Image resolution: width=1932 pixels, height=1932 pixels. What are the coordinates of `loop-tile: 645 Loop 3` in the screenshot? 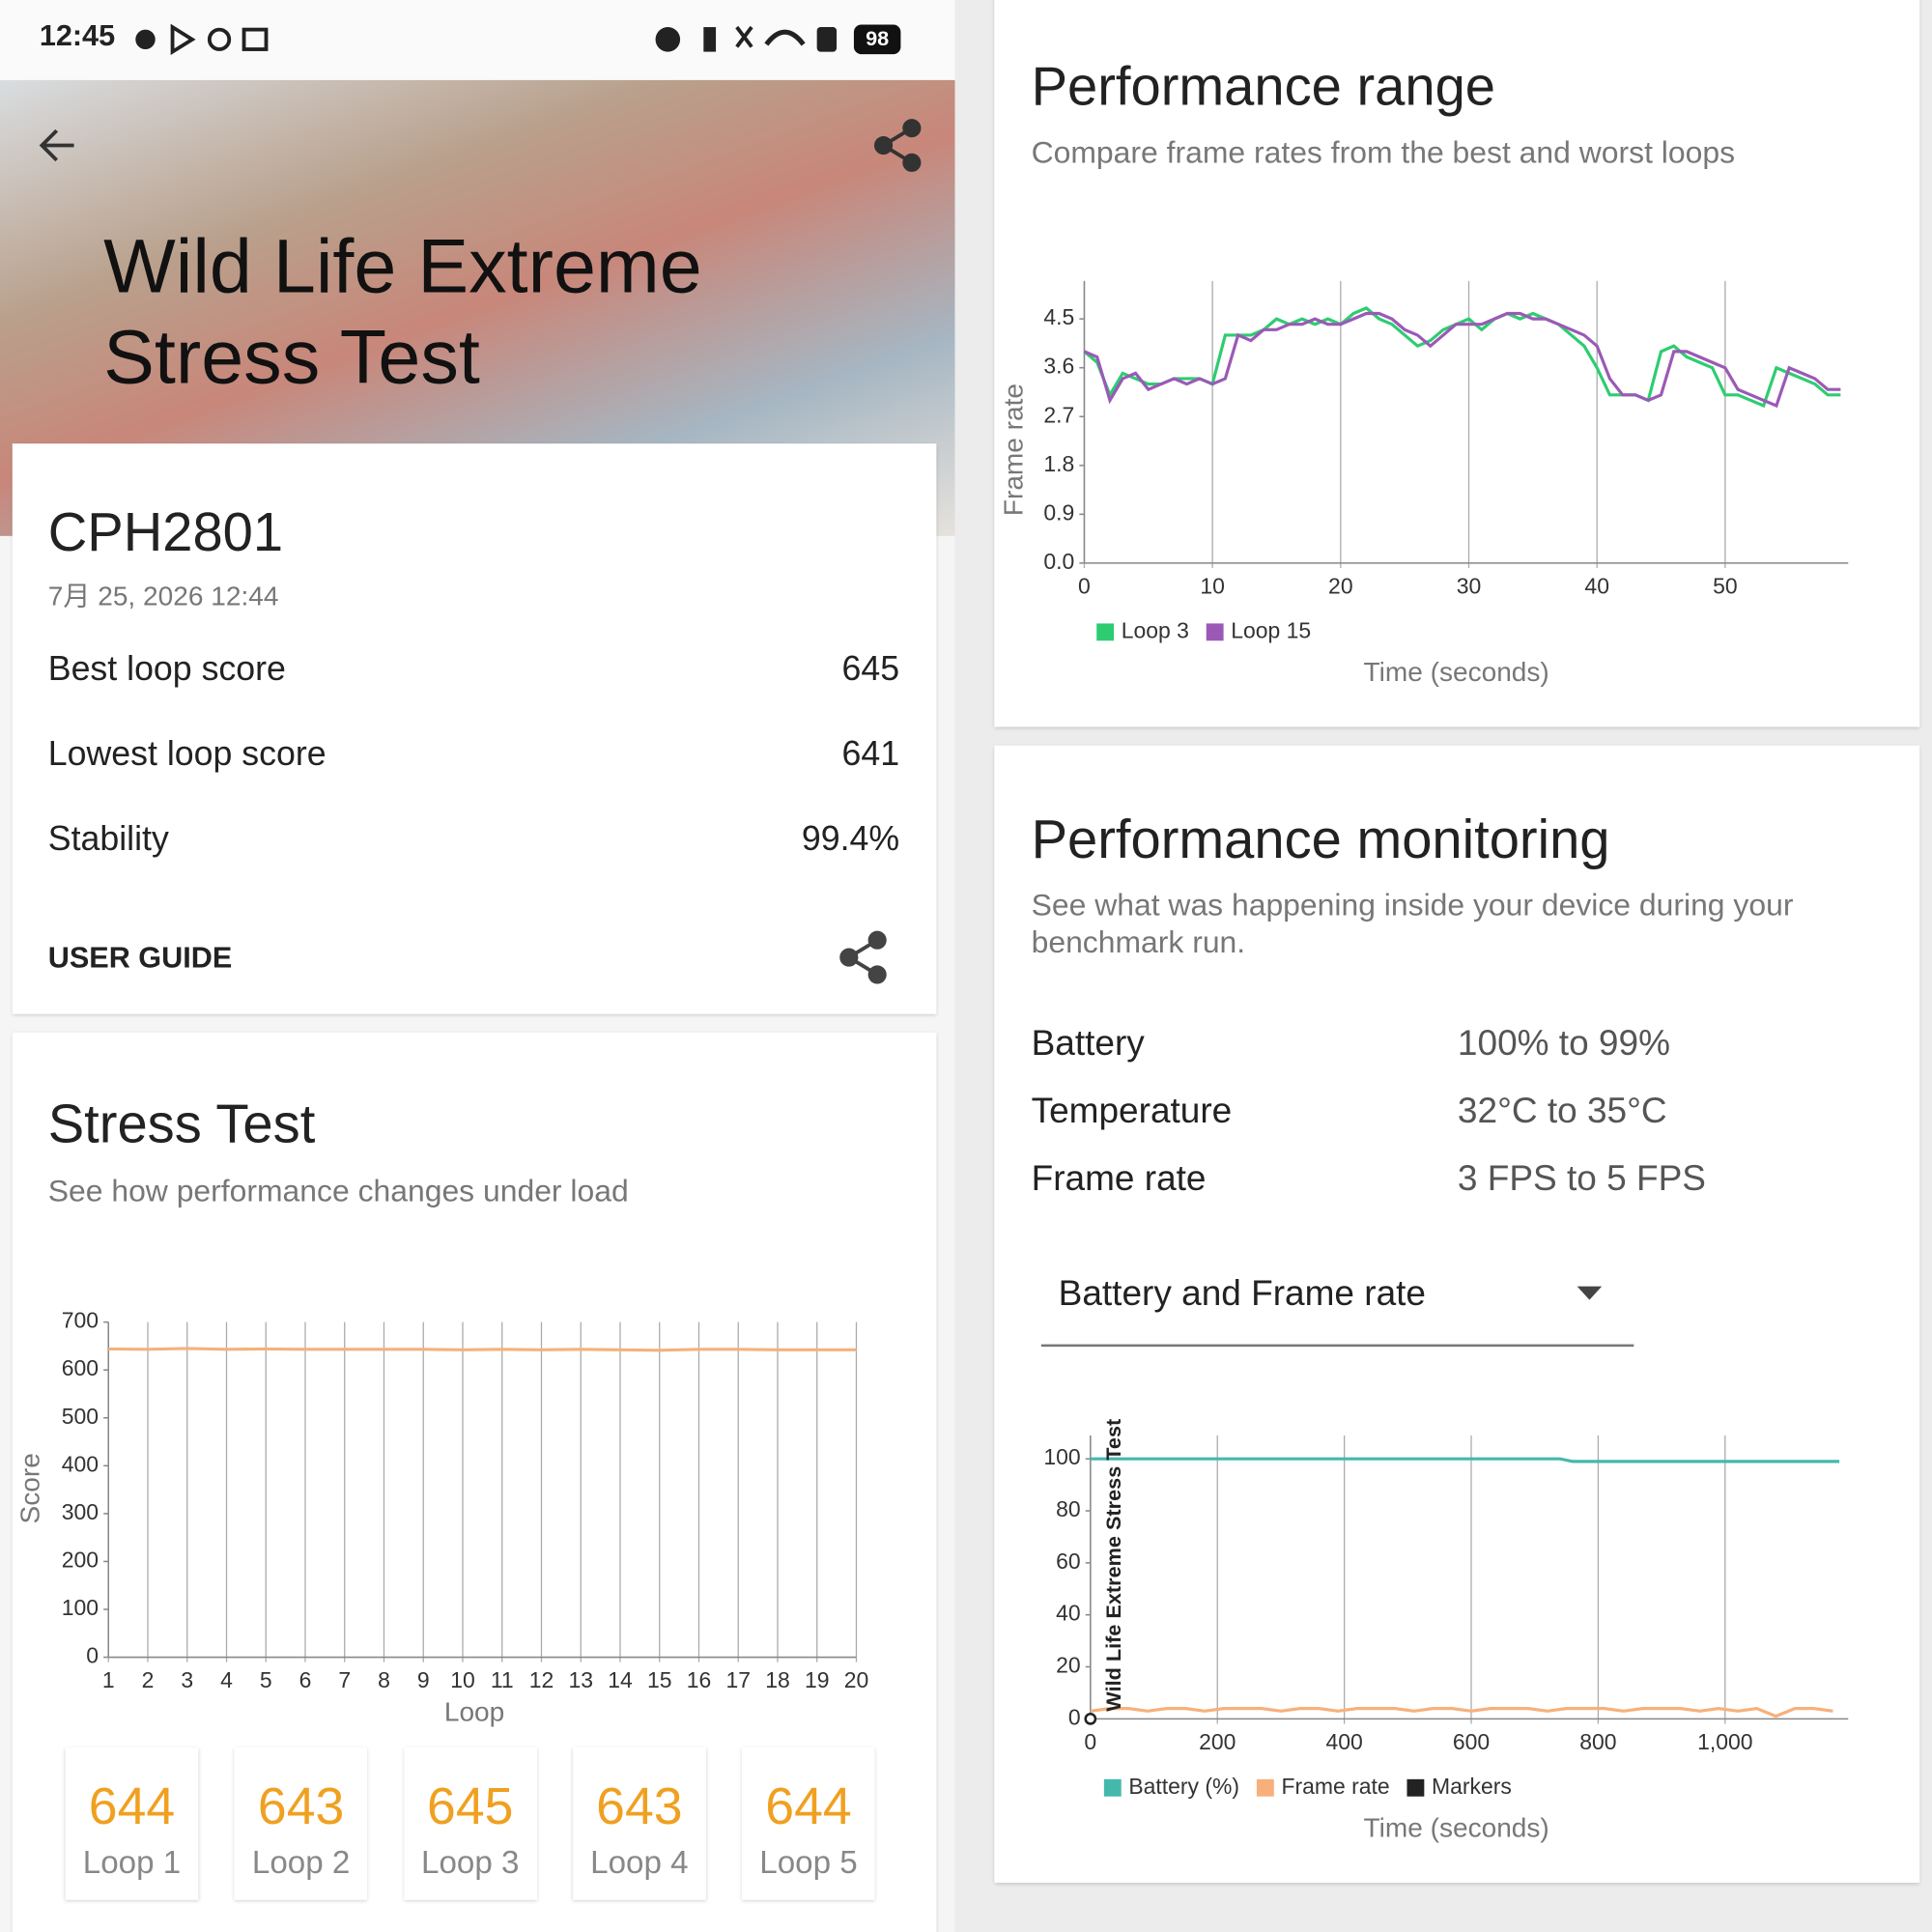 It's located at (470, 1823).